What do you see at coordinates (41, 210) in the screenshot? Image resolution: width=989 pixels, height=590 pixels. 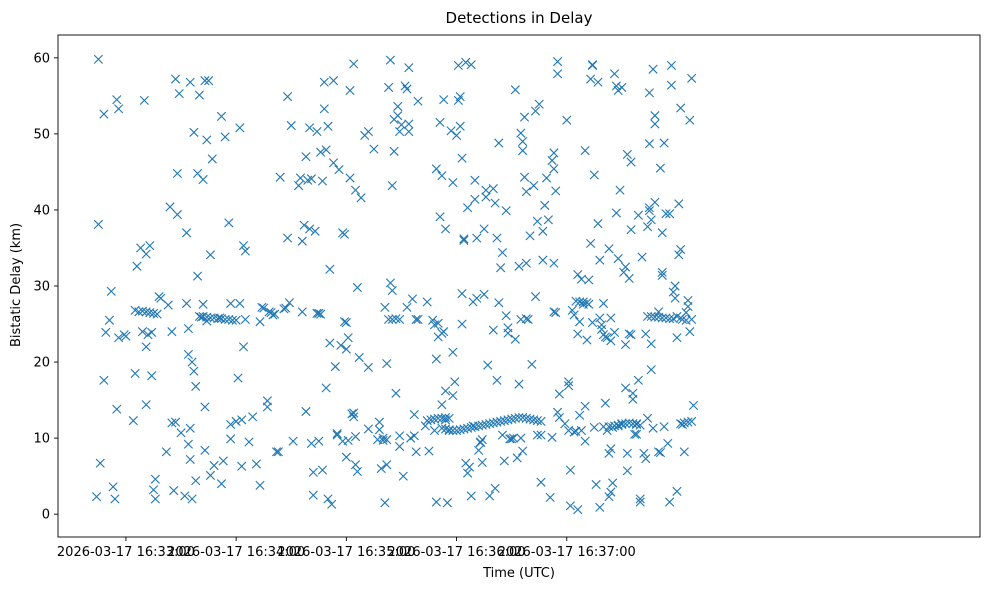 I see `y-tick-label: 40` at bounding box center [41, 210].